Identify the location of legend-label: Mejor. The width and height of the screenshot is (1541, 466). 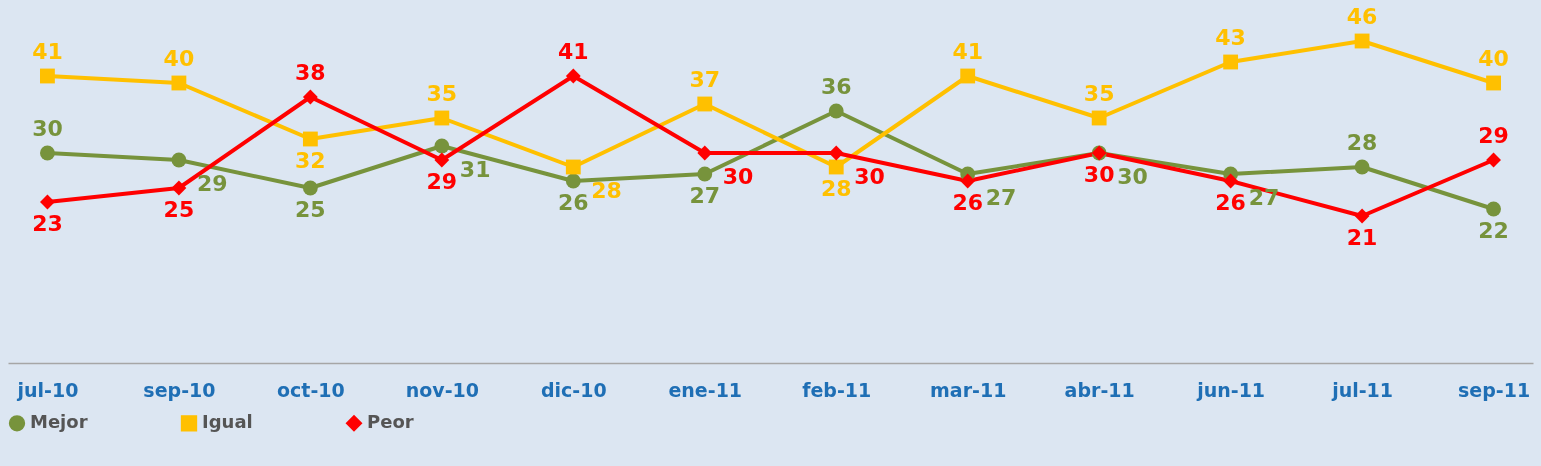
(59, 422).